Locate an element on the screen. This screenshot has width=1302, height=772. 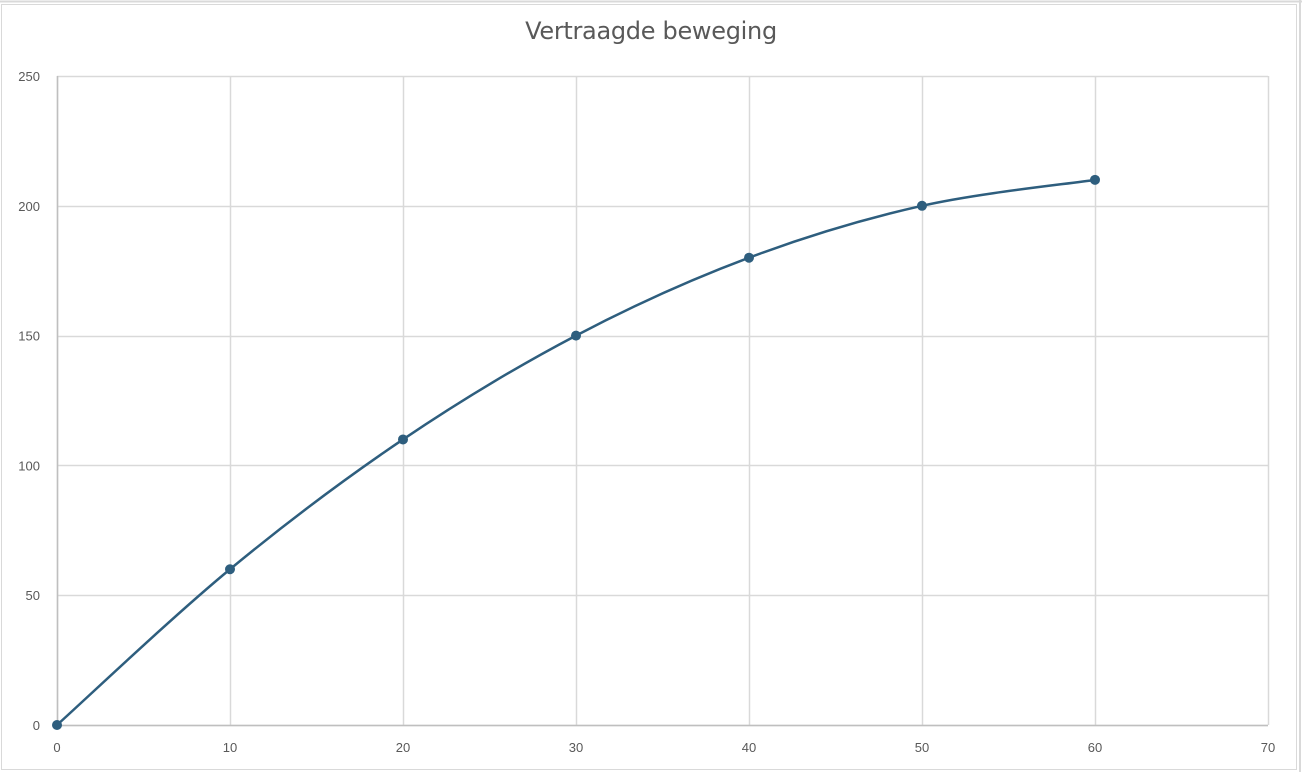
y-tick-label: 150 is located at coordinates (29, 336).